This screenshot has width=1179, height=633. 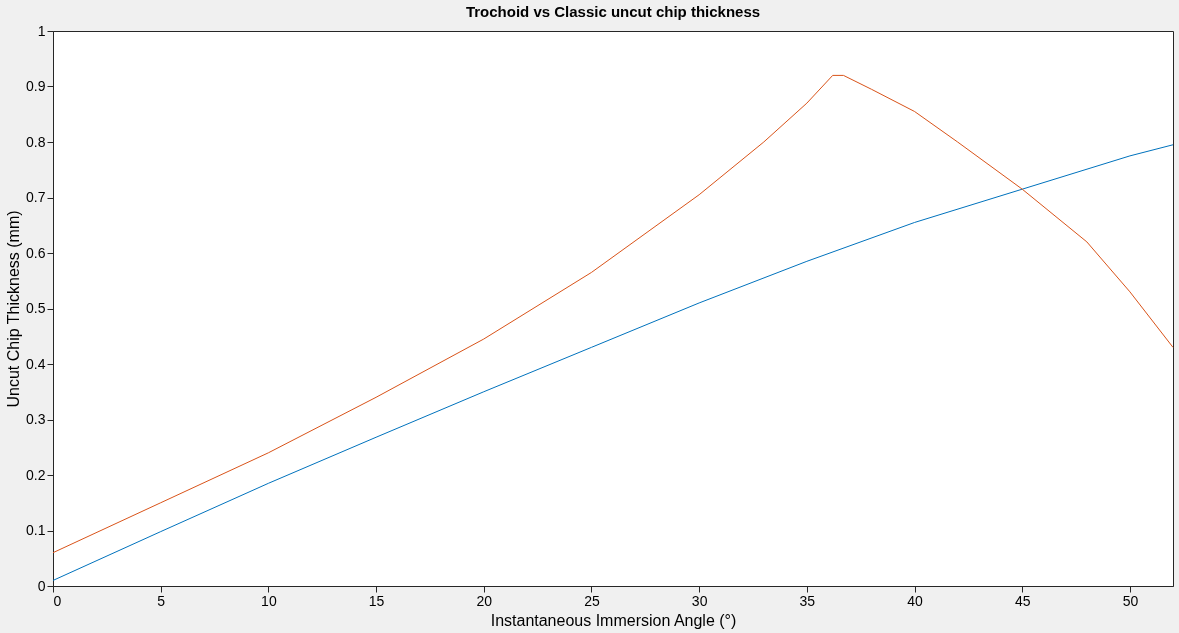 What do you see at coordinates (36, 86) in the screenshot?
I see `y-tick-label: 0.9` at bounding box center [36, 86].